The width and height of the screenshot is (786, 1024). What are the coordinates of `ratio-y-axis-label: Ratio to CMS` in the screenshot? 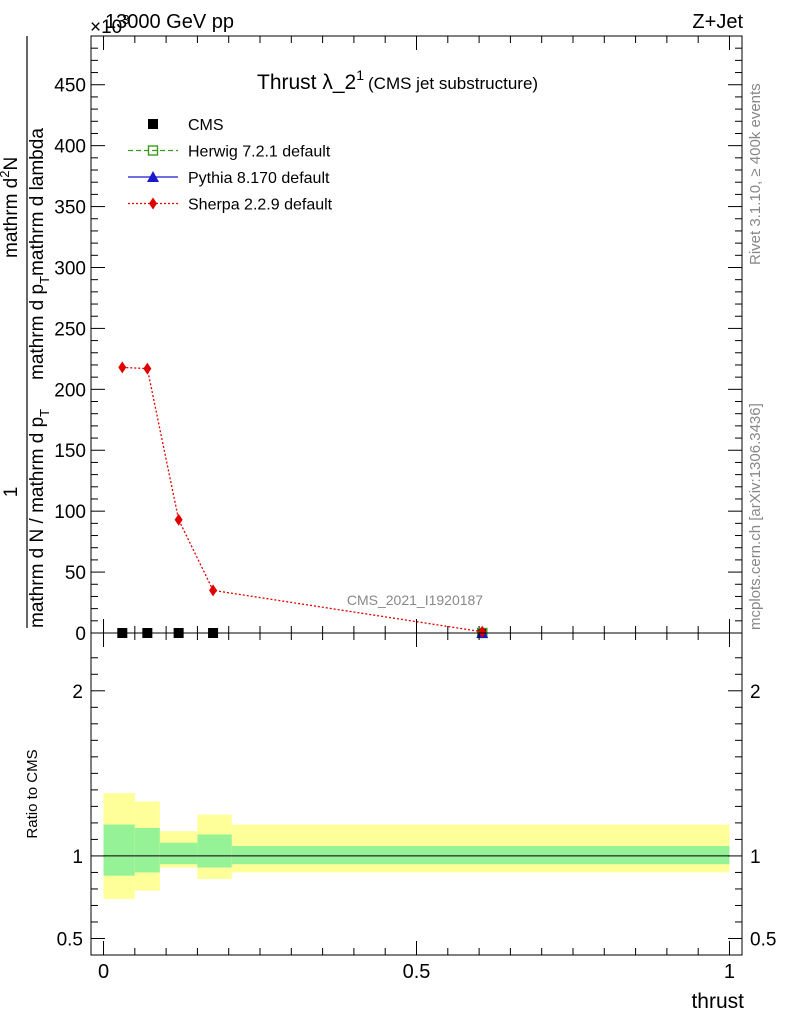 It's located at (32, 793).